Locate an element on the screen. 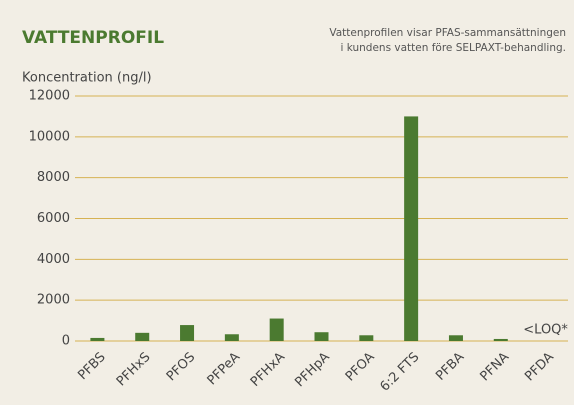  y-tick-label: 0 is located at coordinates (66, 341).